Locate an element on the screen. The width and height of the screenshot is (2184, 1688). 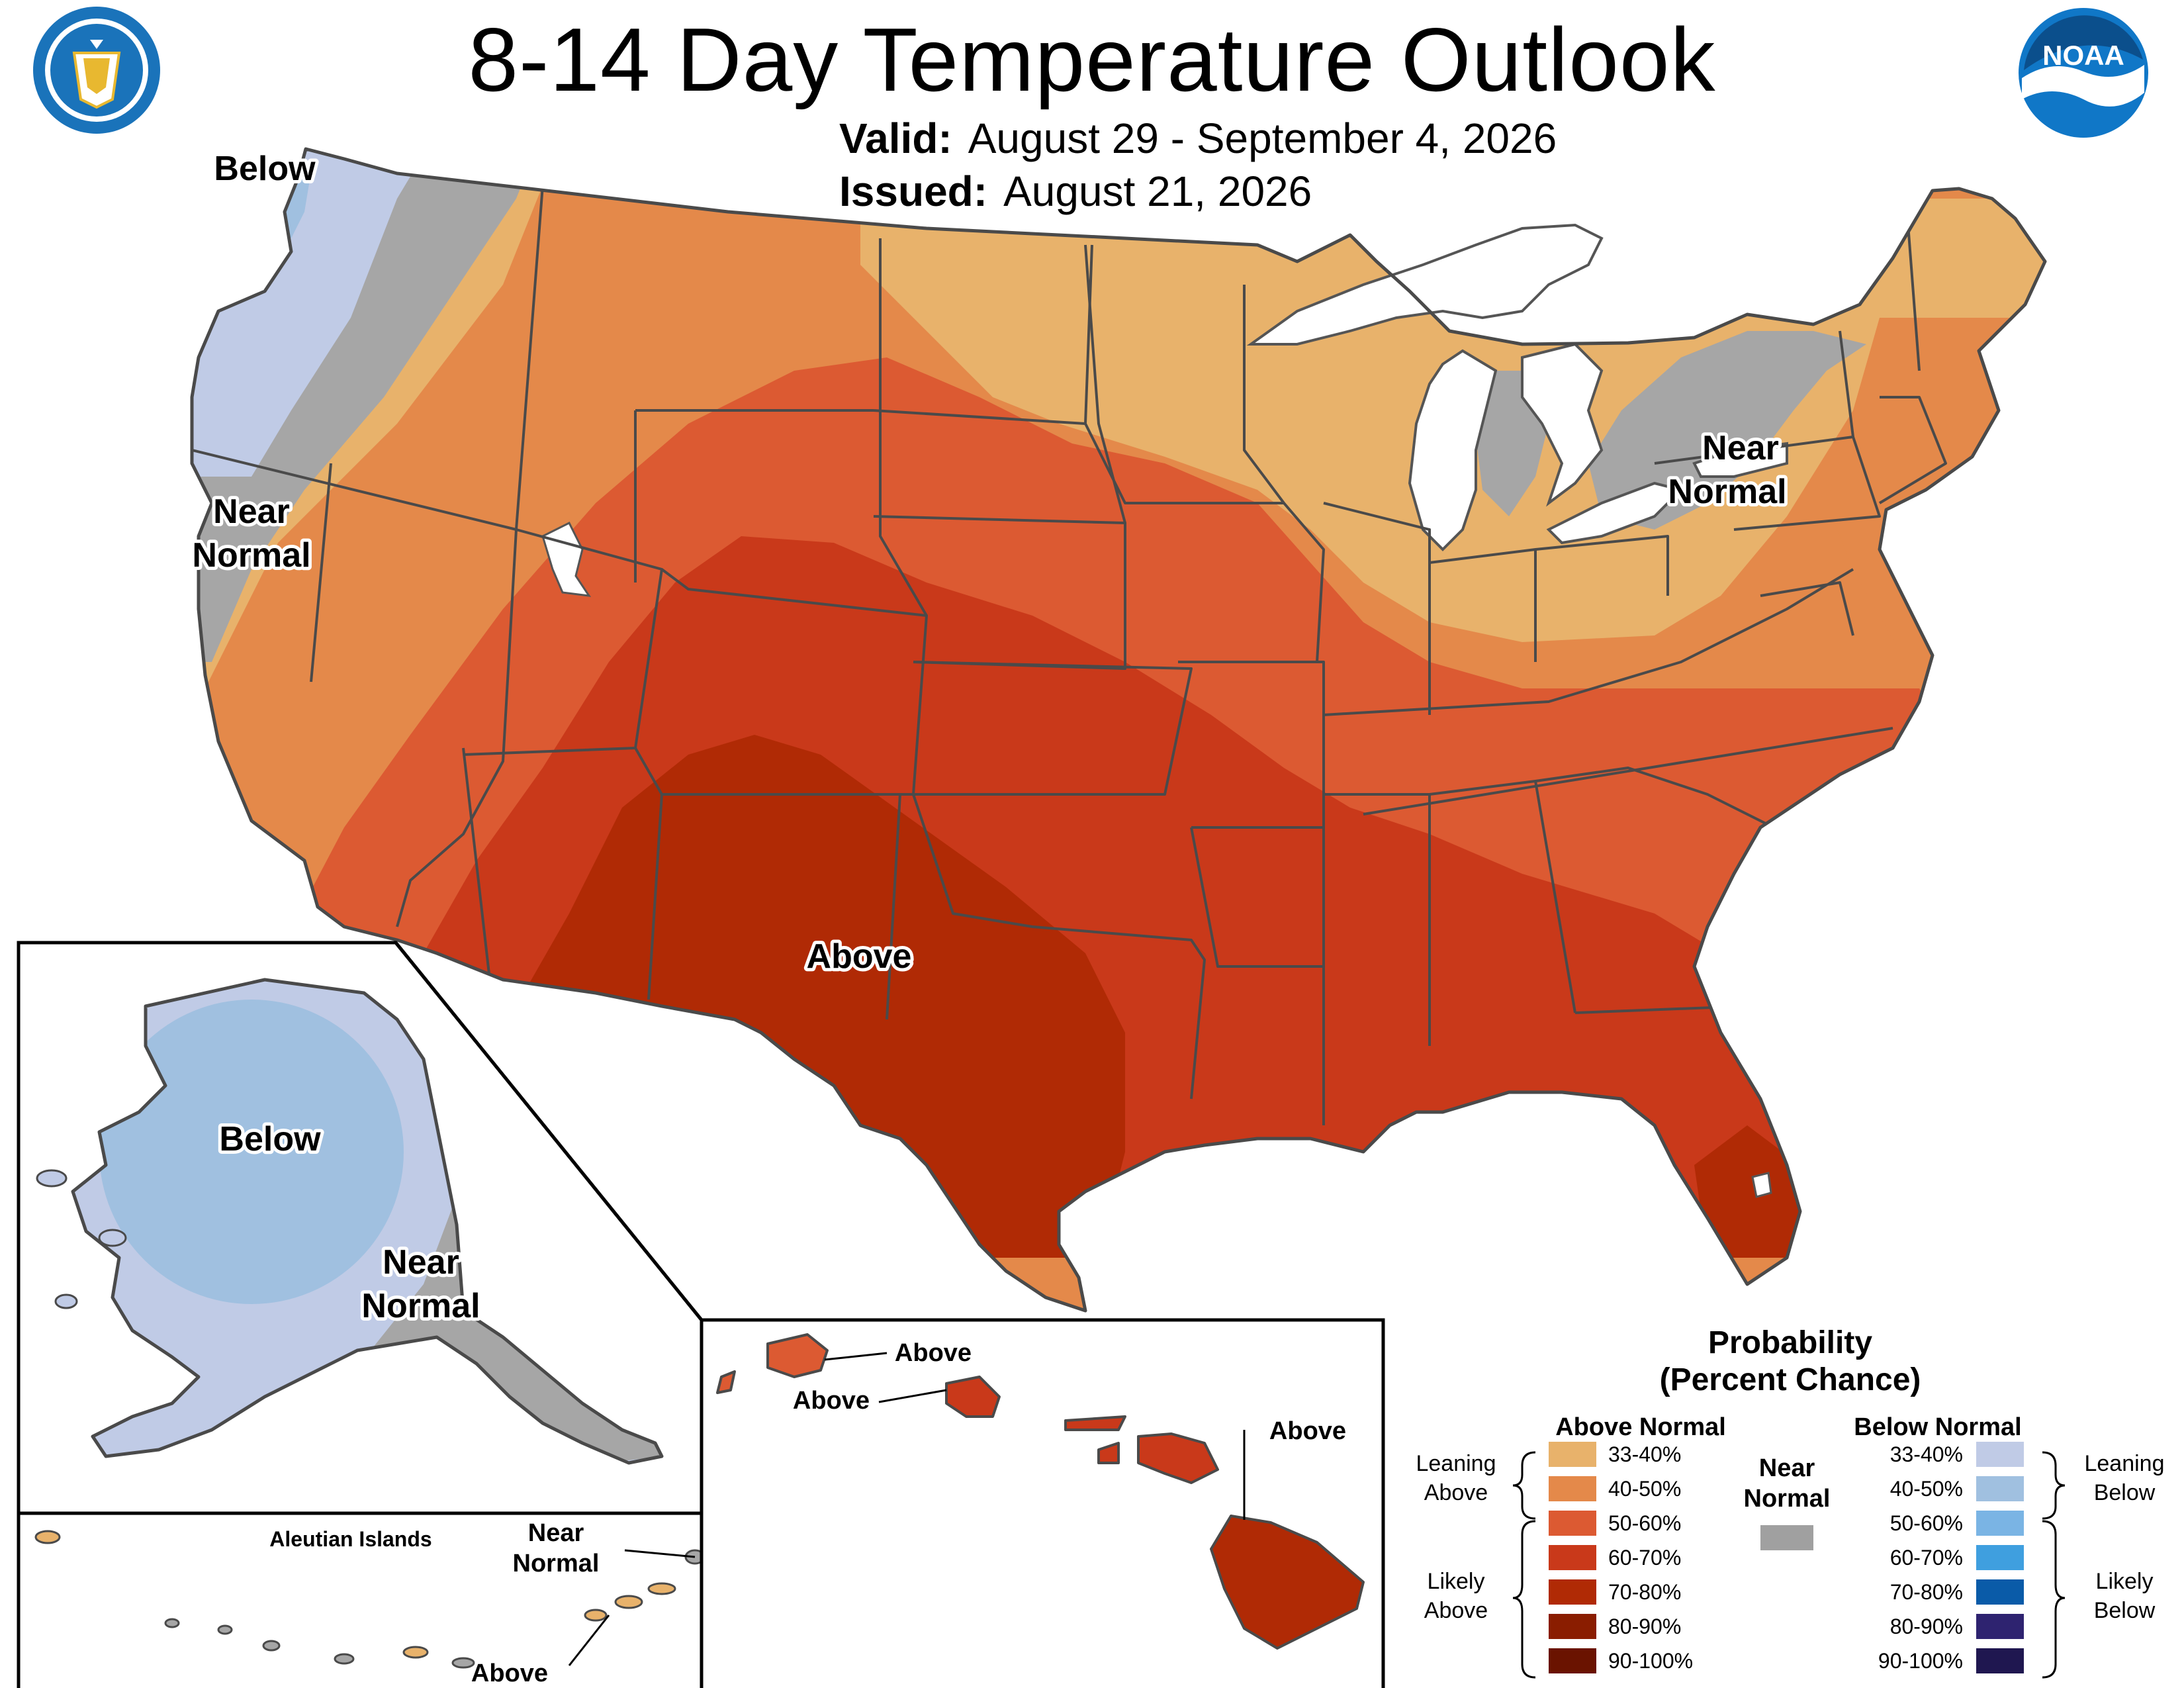
department-of-commerce-seal is located at coordinates (97, 70).